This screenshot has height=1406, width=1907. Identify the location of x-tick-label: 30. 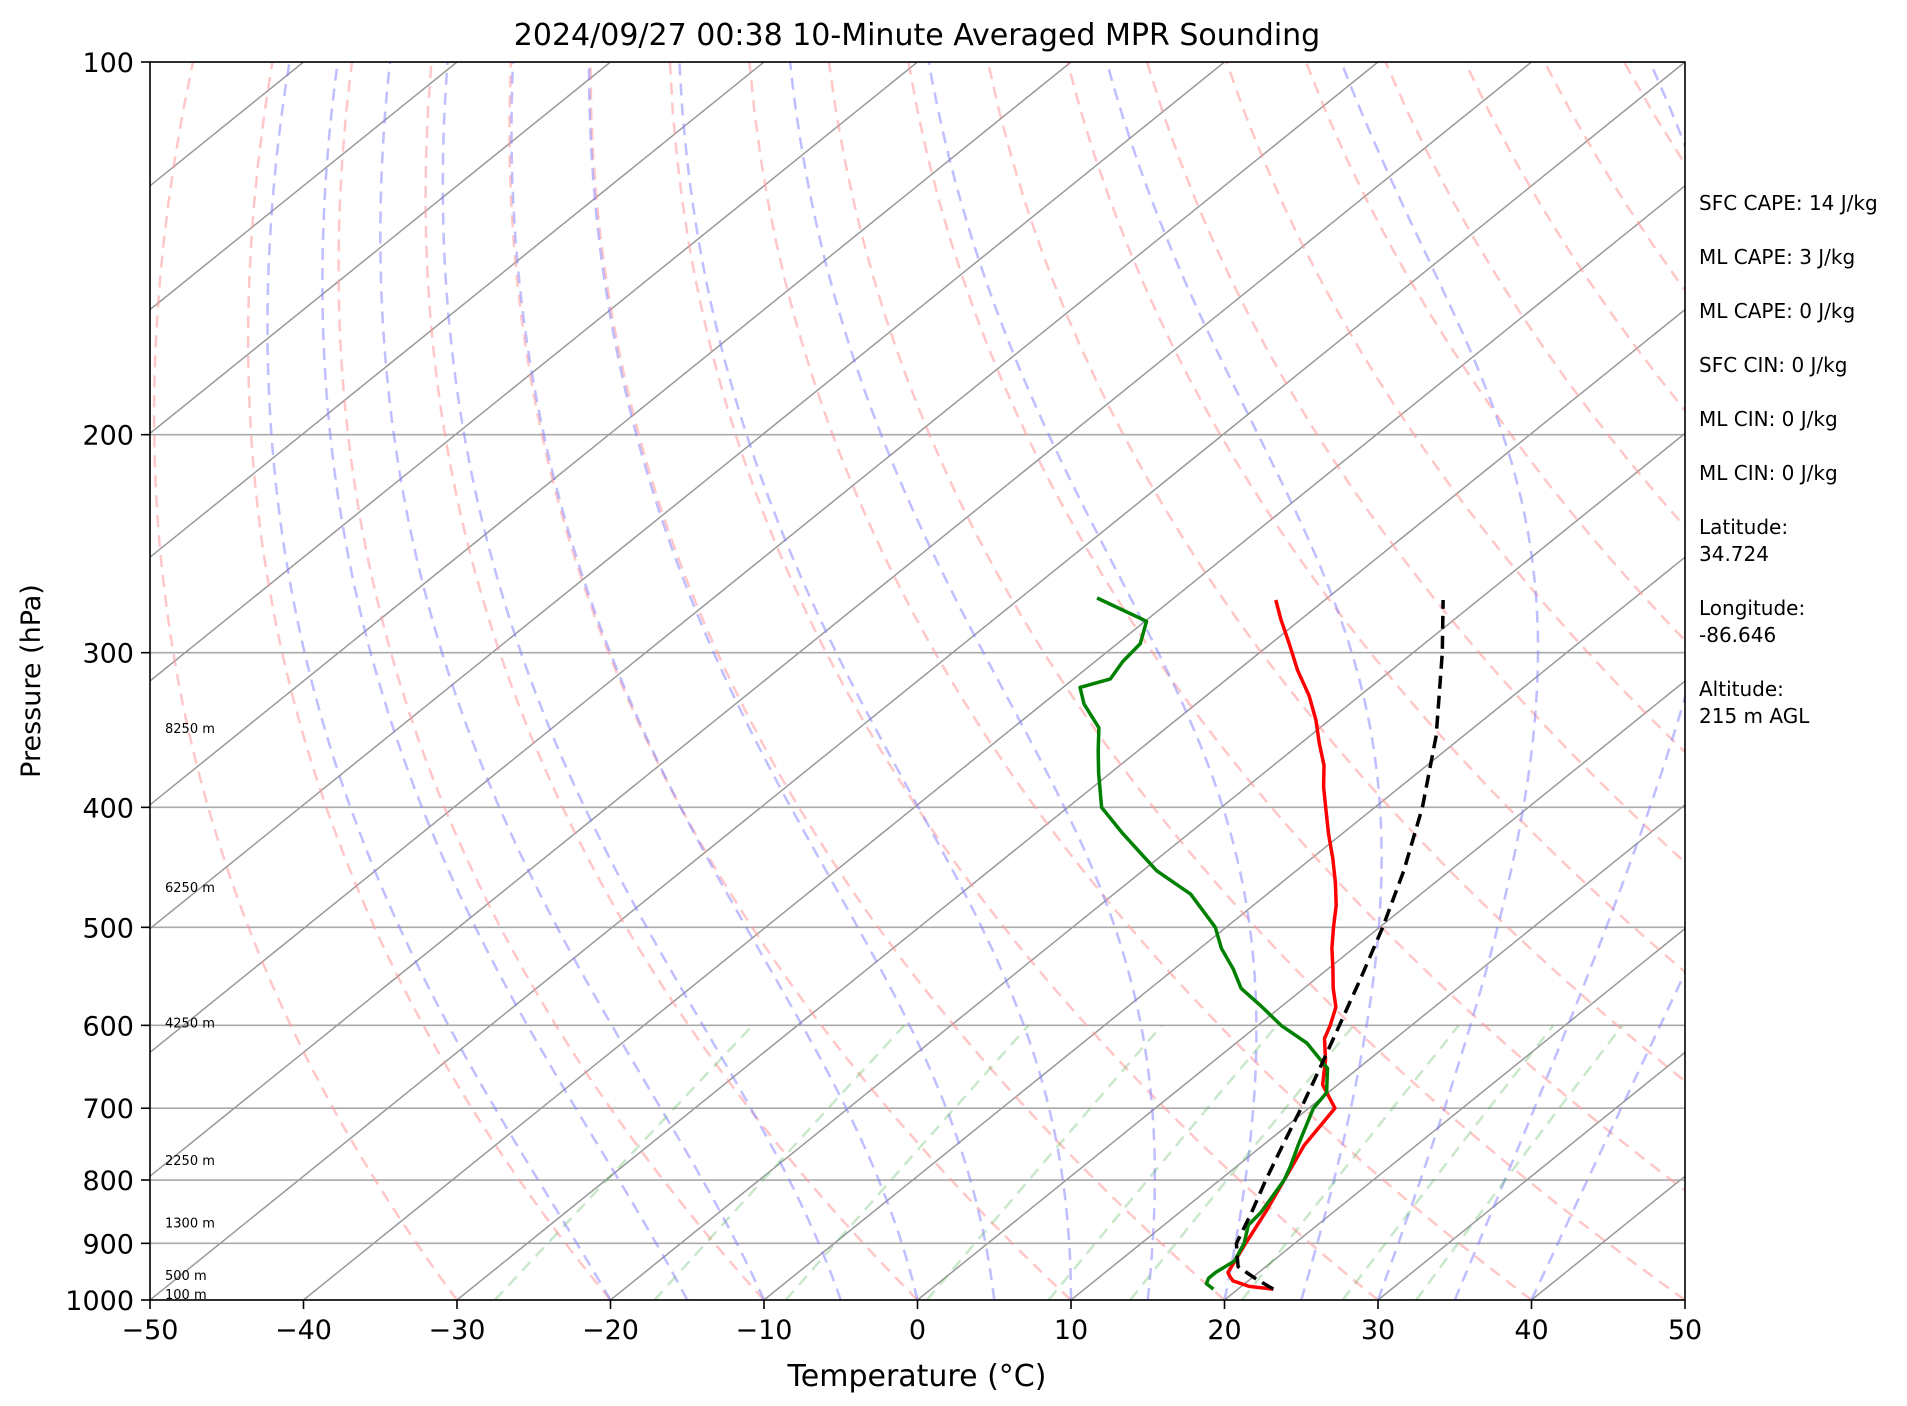
(1378, 1330).